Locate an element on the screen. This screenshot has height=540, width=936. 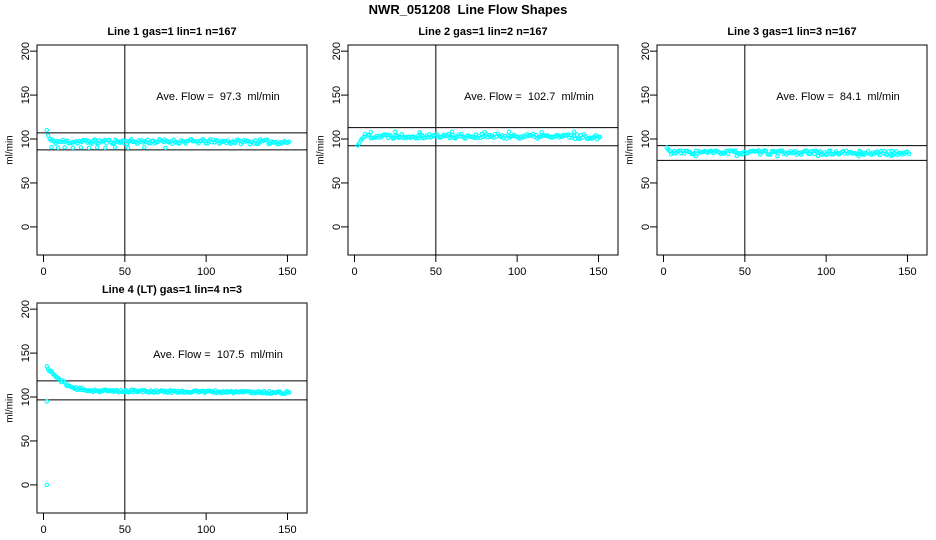
panel-title: Line 1 gas=1 lin=1 n=167 is located at coordinates (171, 32).